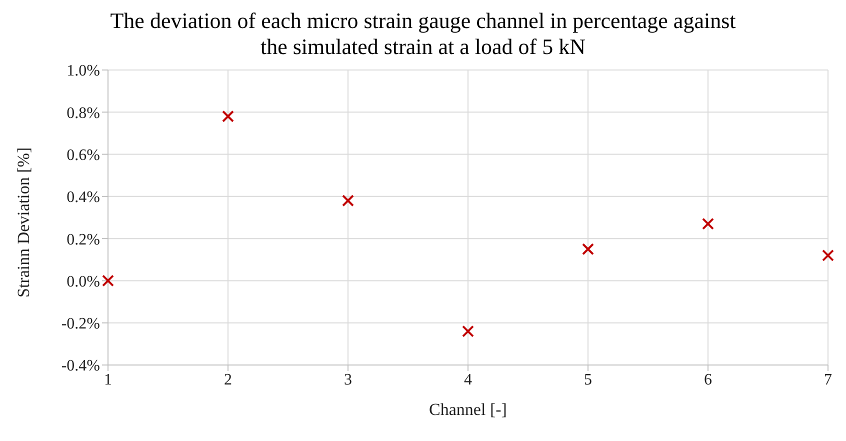  Describe the element at coordinates (83, 281) in the screenshot. I see `y-tick-label: 0.0%` at that location.